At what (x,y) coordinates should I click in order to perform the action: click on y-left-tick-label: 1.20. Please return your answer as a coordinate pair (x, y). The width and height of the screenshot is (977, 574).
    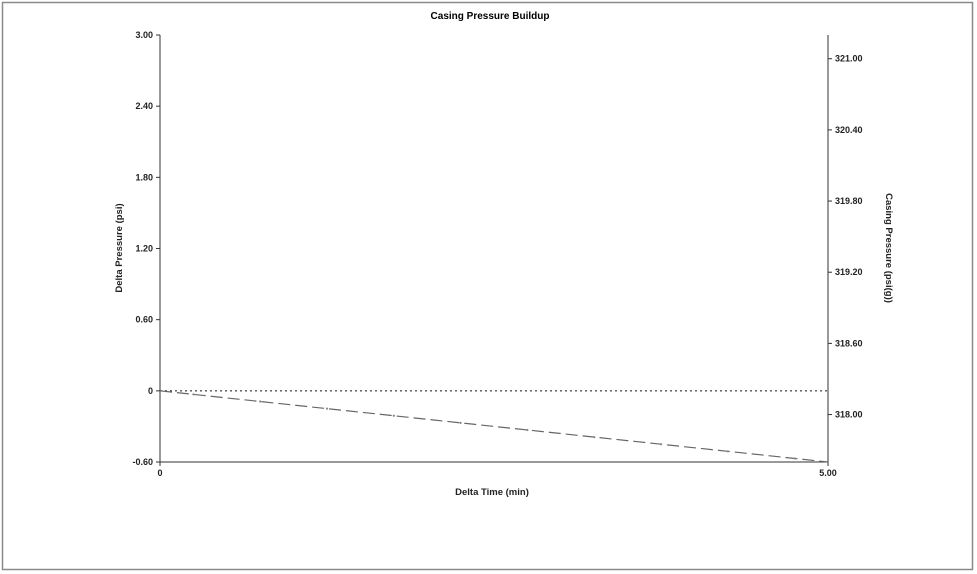
    Looking at the image, I should click on (144, 249).